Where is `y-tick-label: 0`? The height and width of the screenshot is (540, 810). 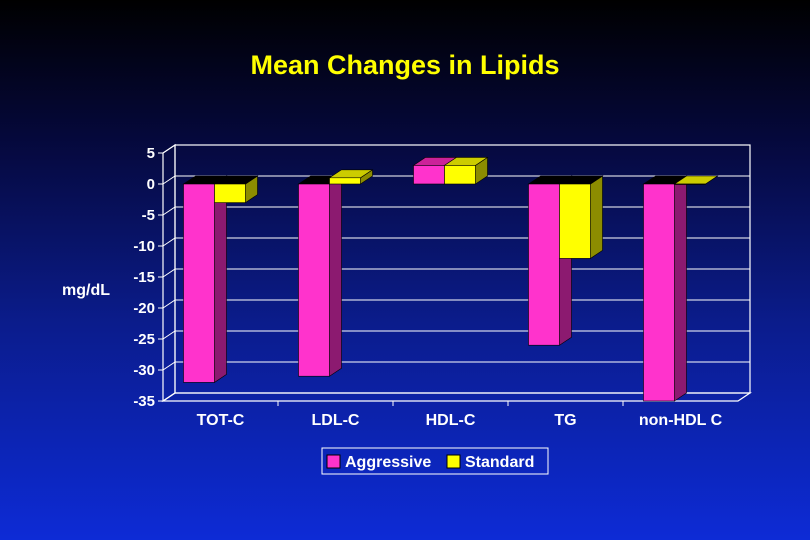 y-tick-label: 0 is located at coordinates (151, 184).